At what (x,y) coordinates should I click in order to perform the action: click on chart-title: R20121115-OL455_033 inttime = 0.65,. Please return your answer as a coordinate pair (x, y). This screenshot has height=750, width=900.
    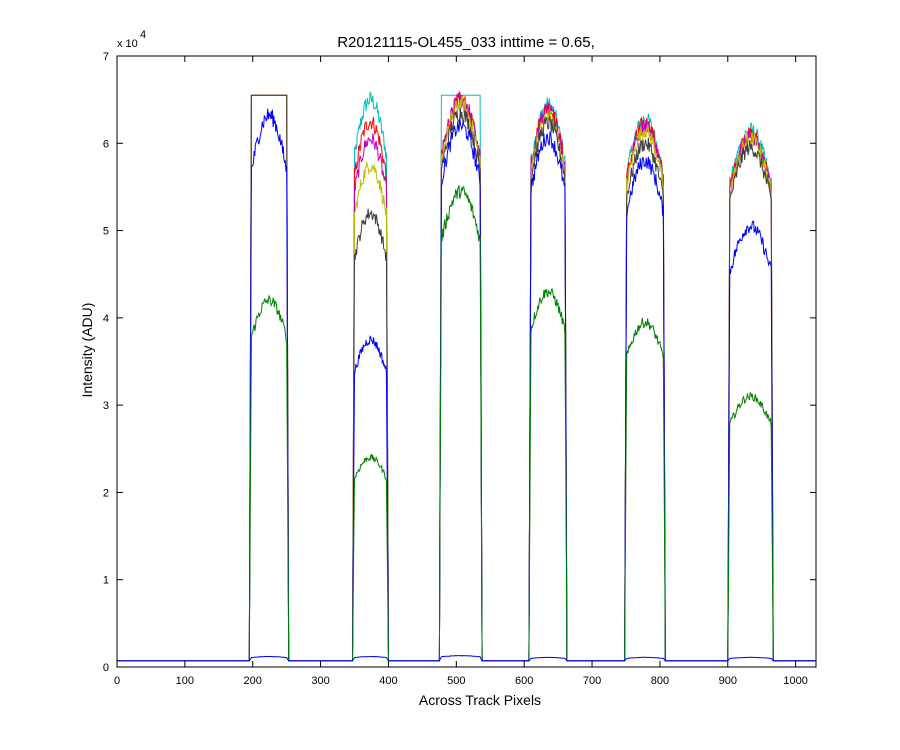
    Looking at the image, I should click on (466, 42).